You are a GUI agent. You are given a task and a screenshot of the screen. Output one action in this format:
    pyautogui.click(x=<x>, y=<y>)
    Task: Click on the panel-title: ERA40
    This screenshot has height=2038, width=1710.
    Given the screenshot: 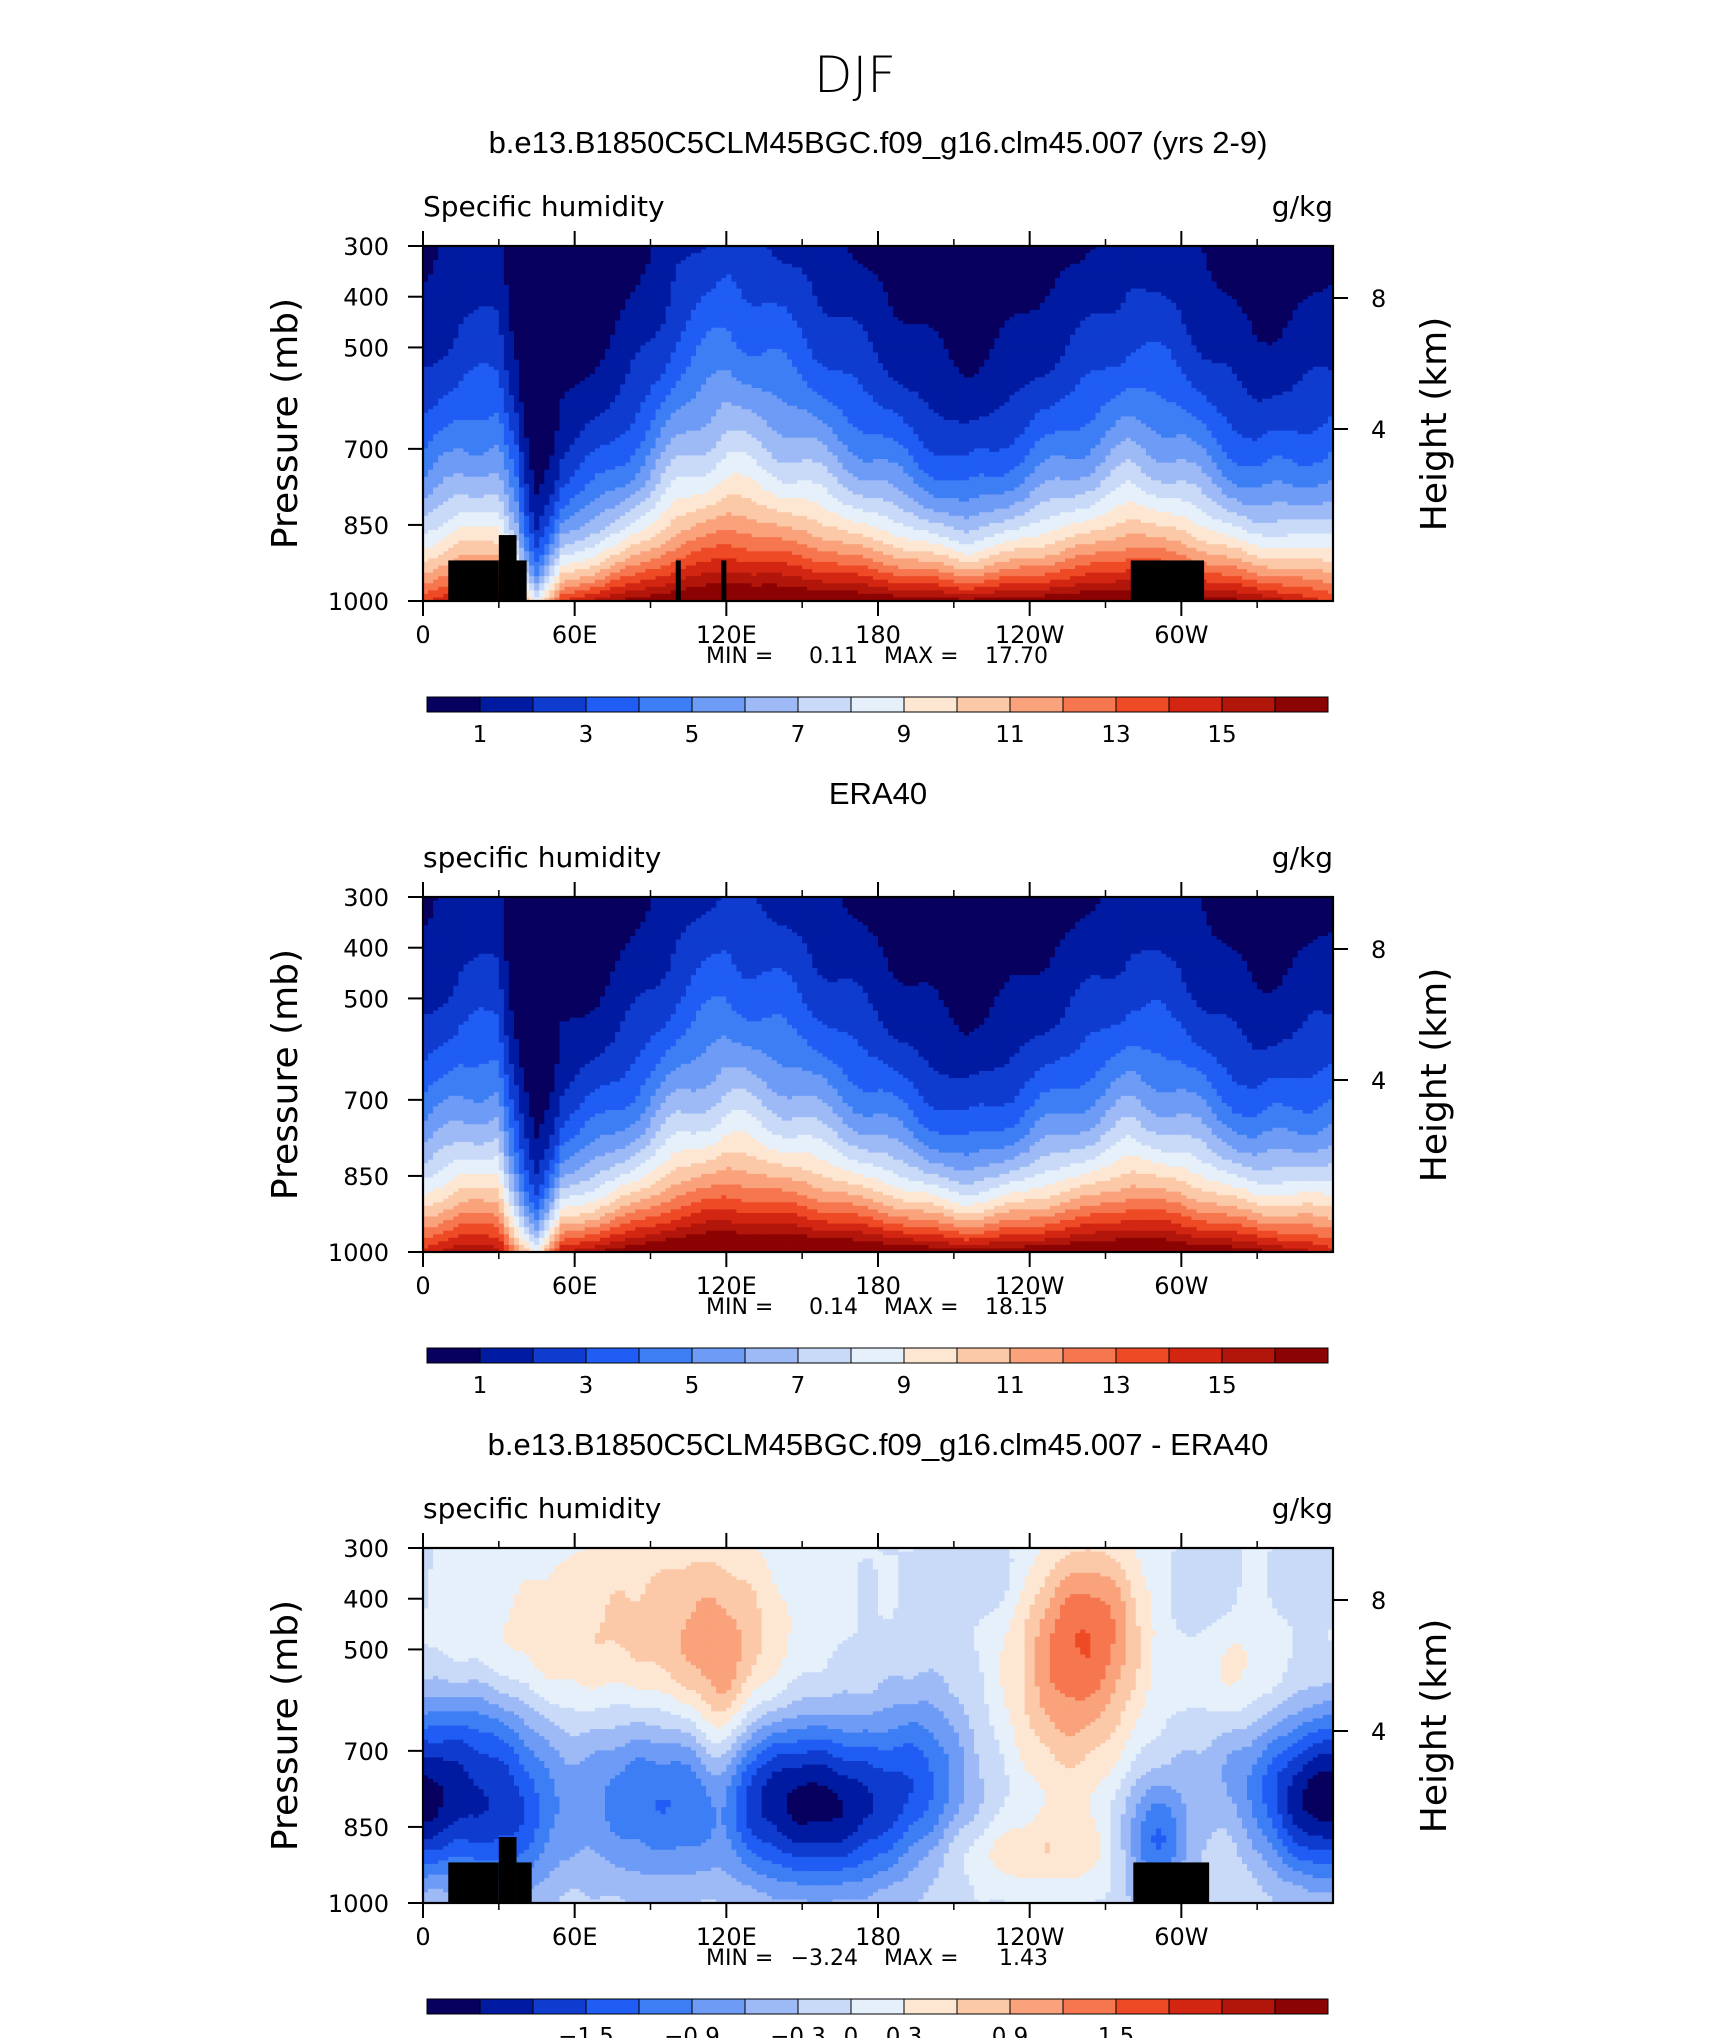 What is the action you would take?
    pyautogui.click(x=878, y=793)
    